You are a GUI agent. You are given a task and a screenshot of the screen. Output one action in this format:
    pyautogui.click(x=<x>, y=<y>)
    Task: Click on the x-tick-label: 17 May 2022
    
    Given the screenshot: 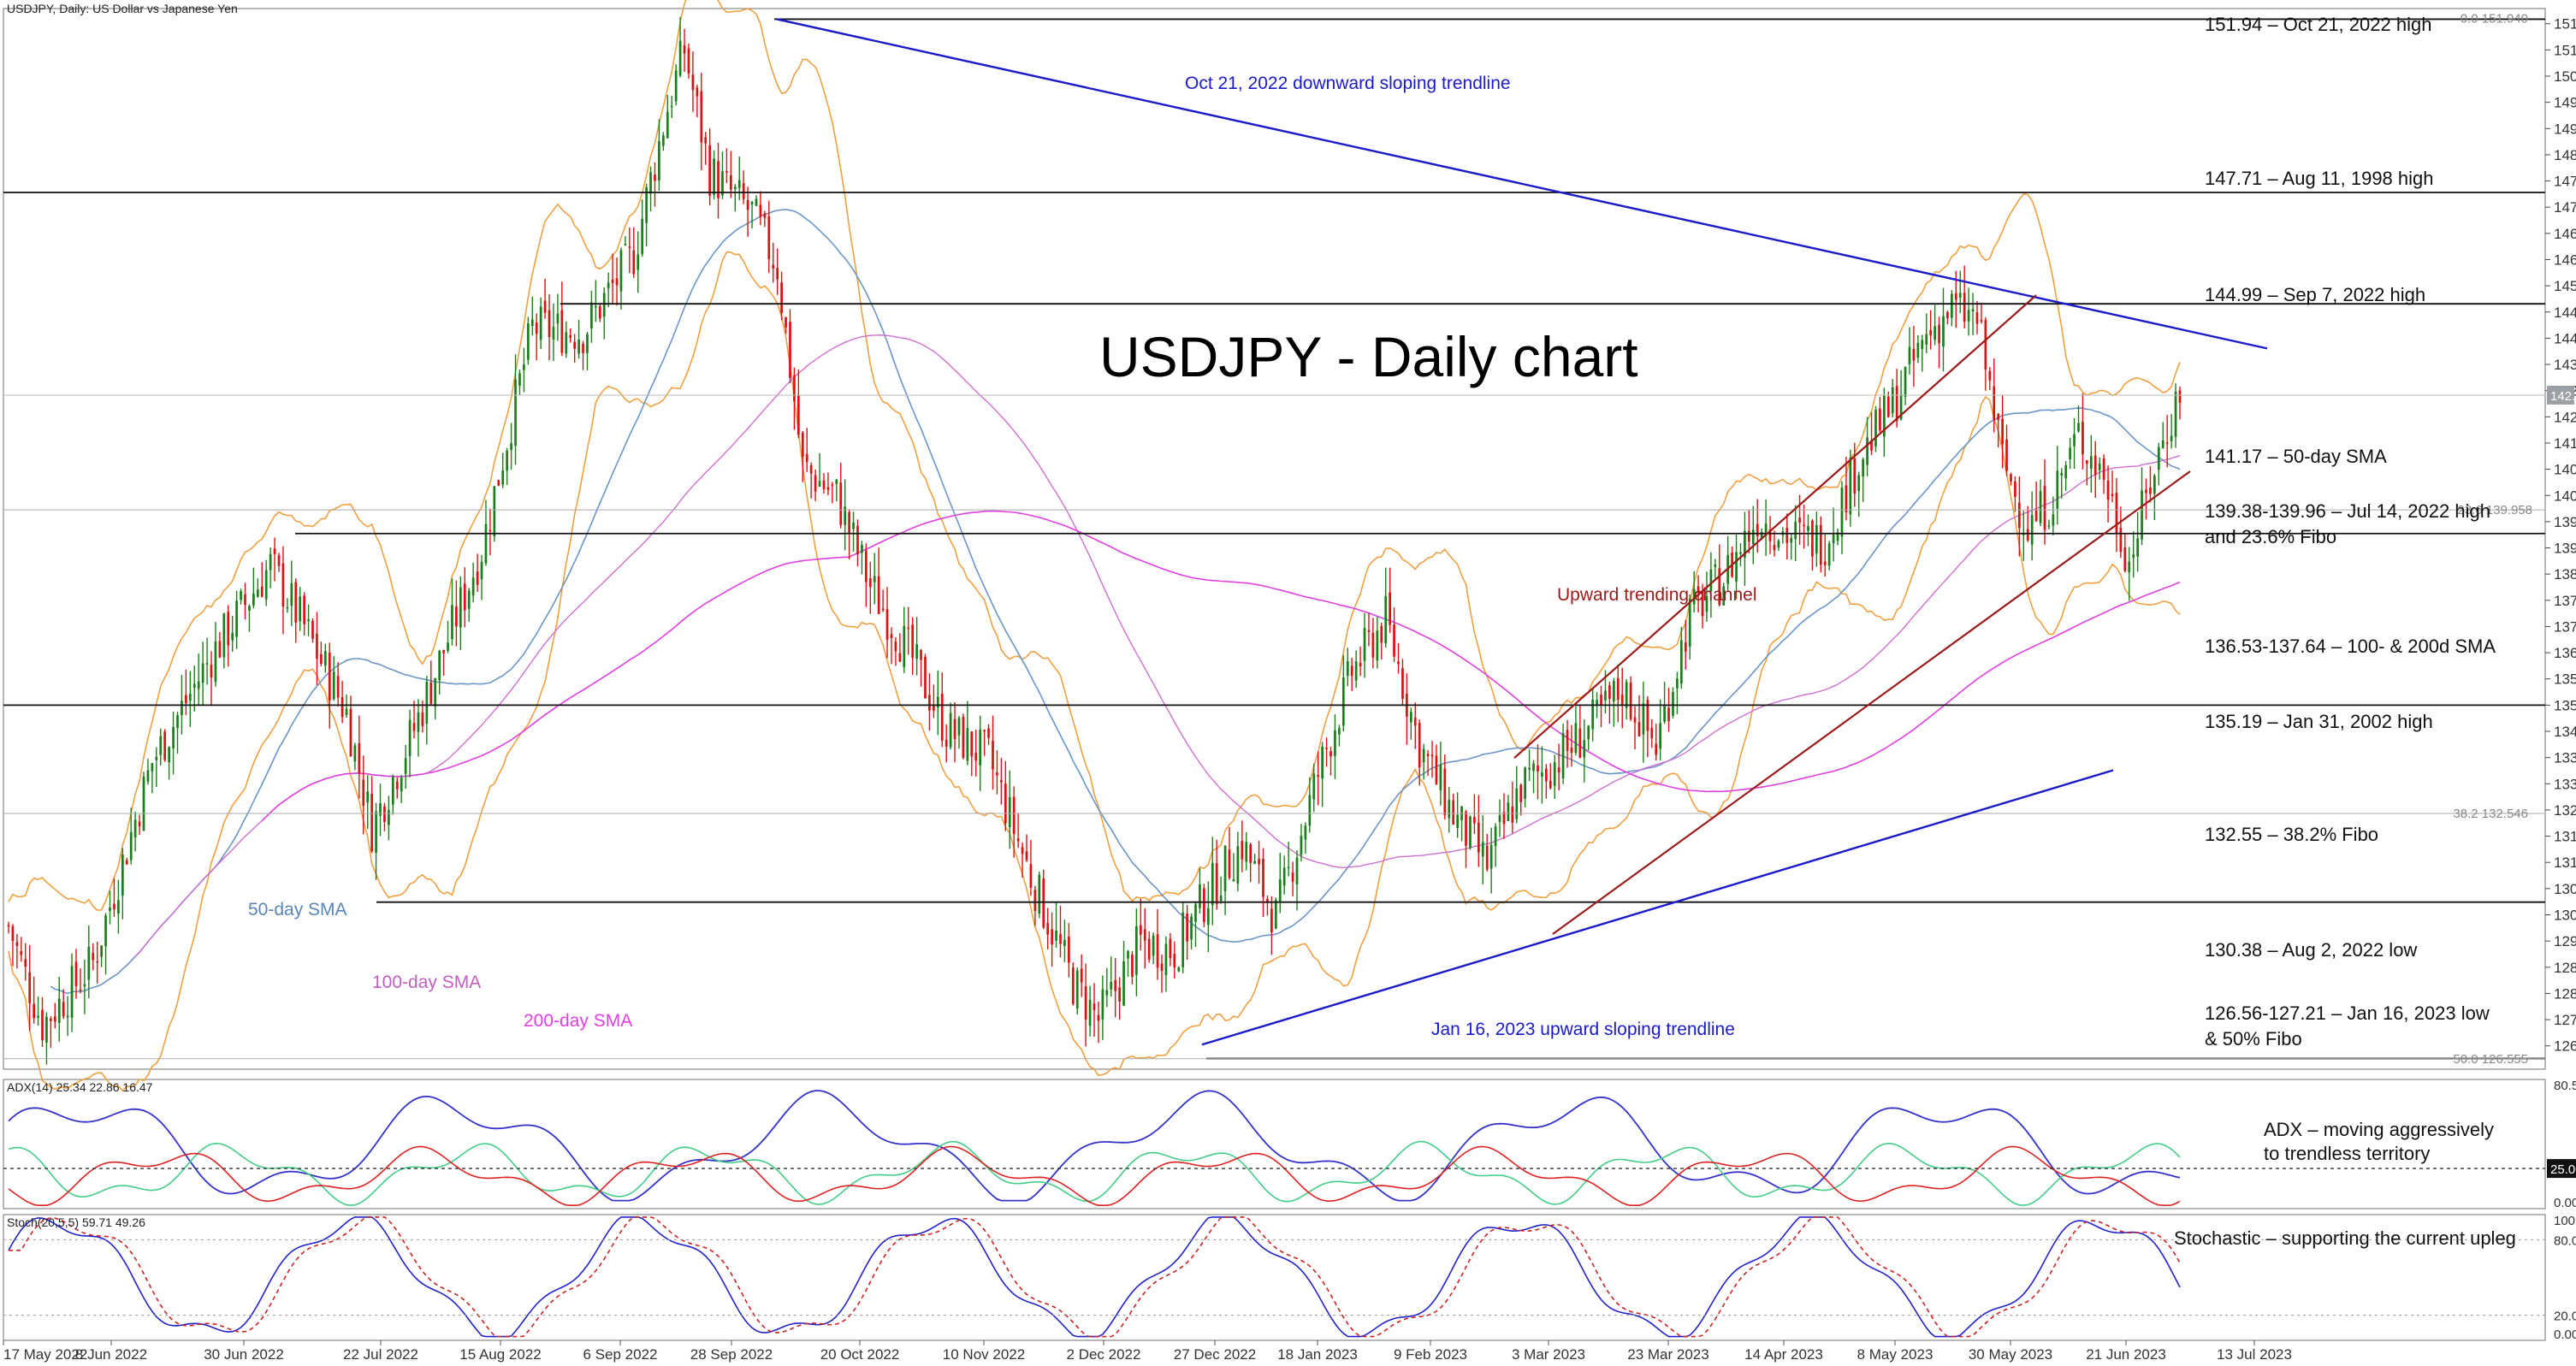 What is the action you would take?
    pyautogui.click(x=45, y=1354)
    